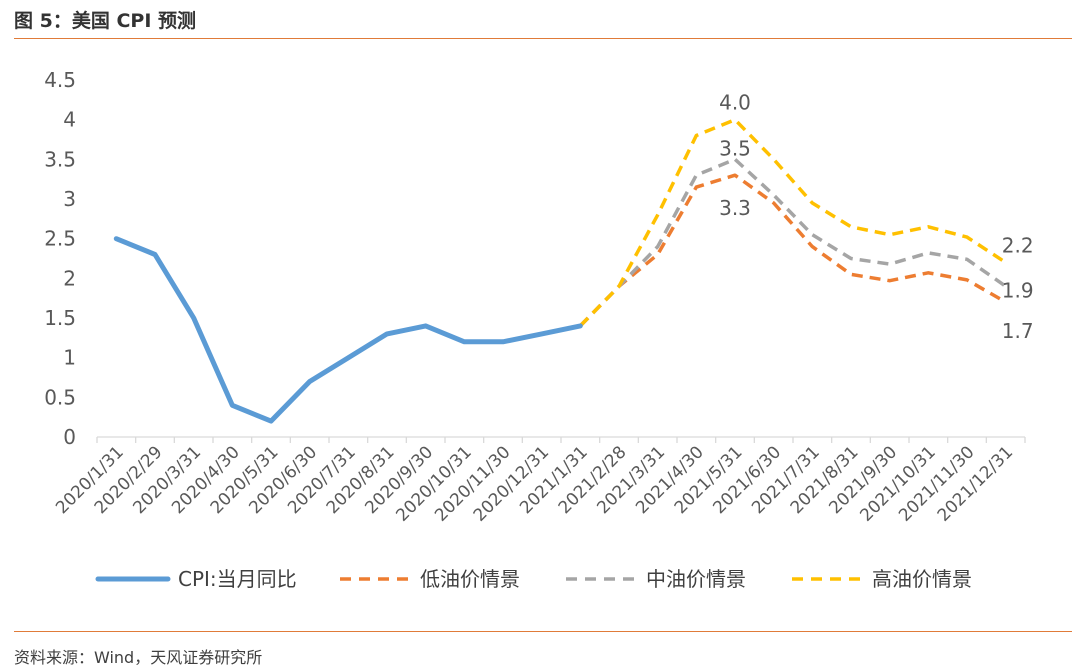 The image size is (1080, 671). I want to click on y-tick-label: 0, so click(69, 437).